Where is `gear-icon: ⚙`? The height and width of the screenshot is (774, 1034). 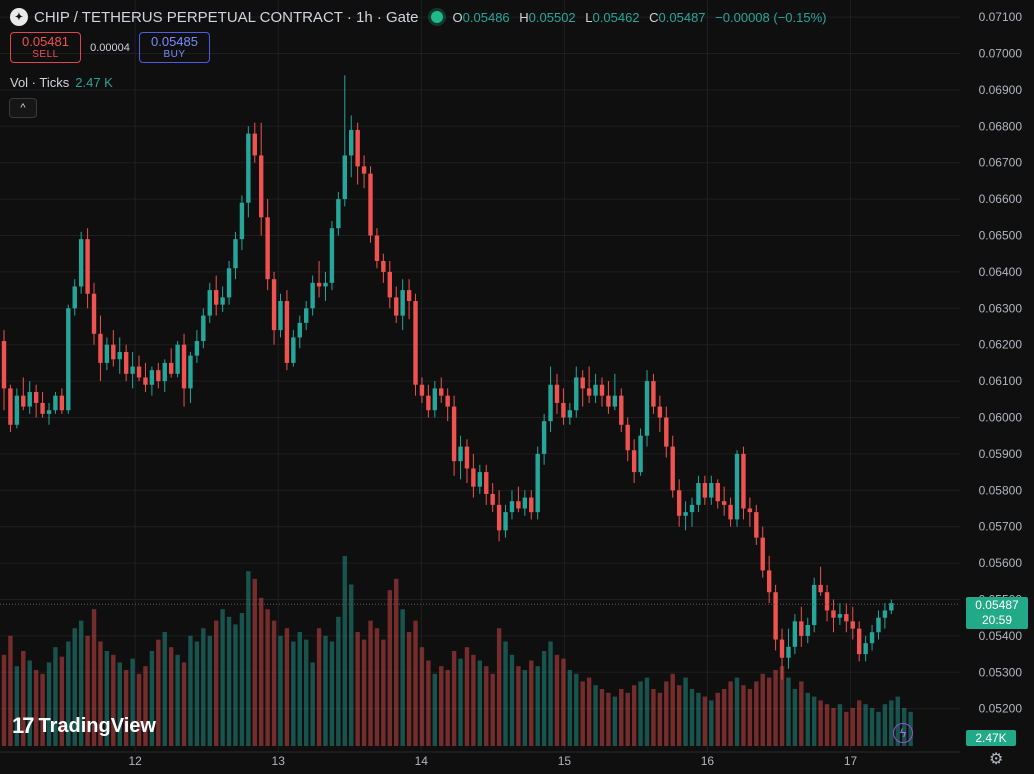 gear-icon: ⚙ is located at coordinates (996, 759).